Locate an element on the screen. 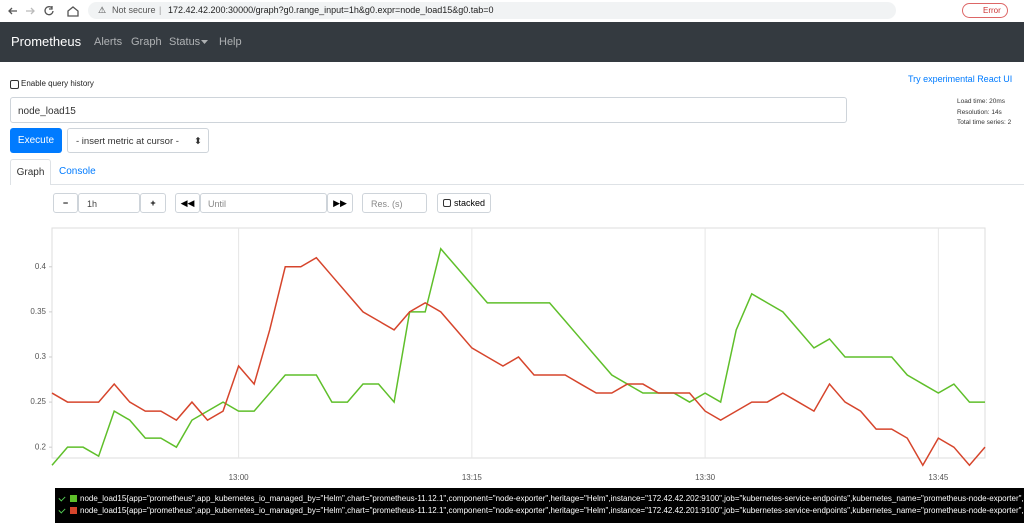 The width and height of the screenshot is (1024, 523). tab-active: Graph is located at coordinates (30, 172).